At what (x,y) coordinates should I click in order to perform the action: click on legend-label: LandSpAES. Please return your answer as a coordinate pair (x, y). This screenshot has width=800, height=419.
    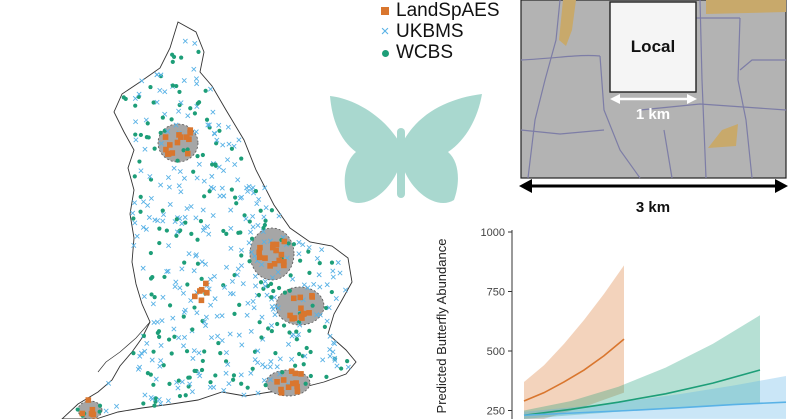
    Looking at the image, I should click on (448, 10).